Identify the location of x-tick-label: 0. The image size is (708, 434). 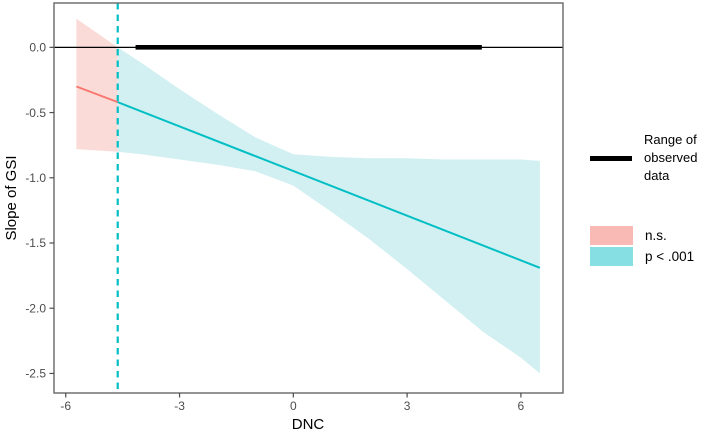
(293, 406).